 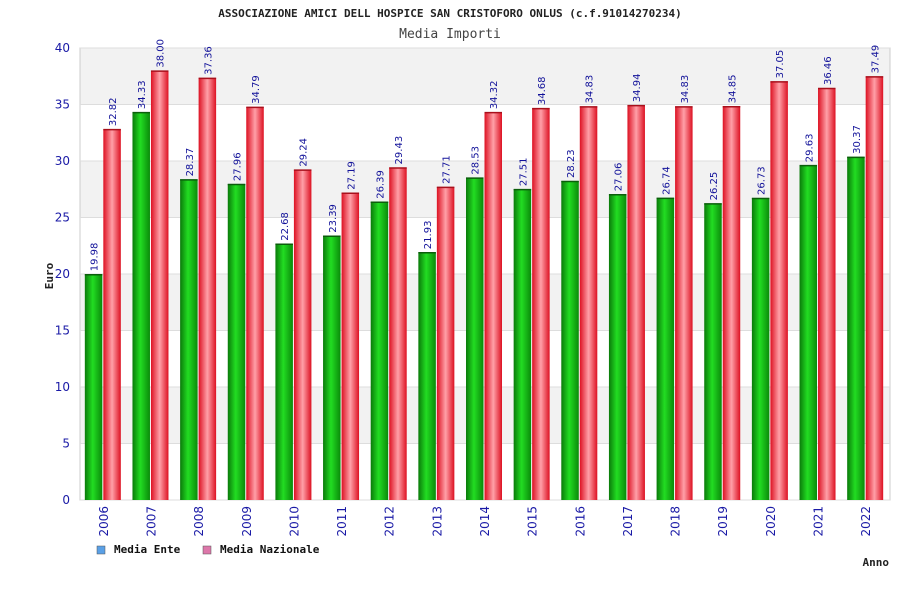 I want to click on y-tick-label: 15, so click(x=62, y=331).